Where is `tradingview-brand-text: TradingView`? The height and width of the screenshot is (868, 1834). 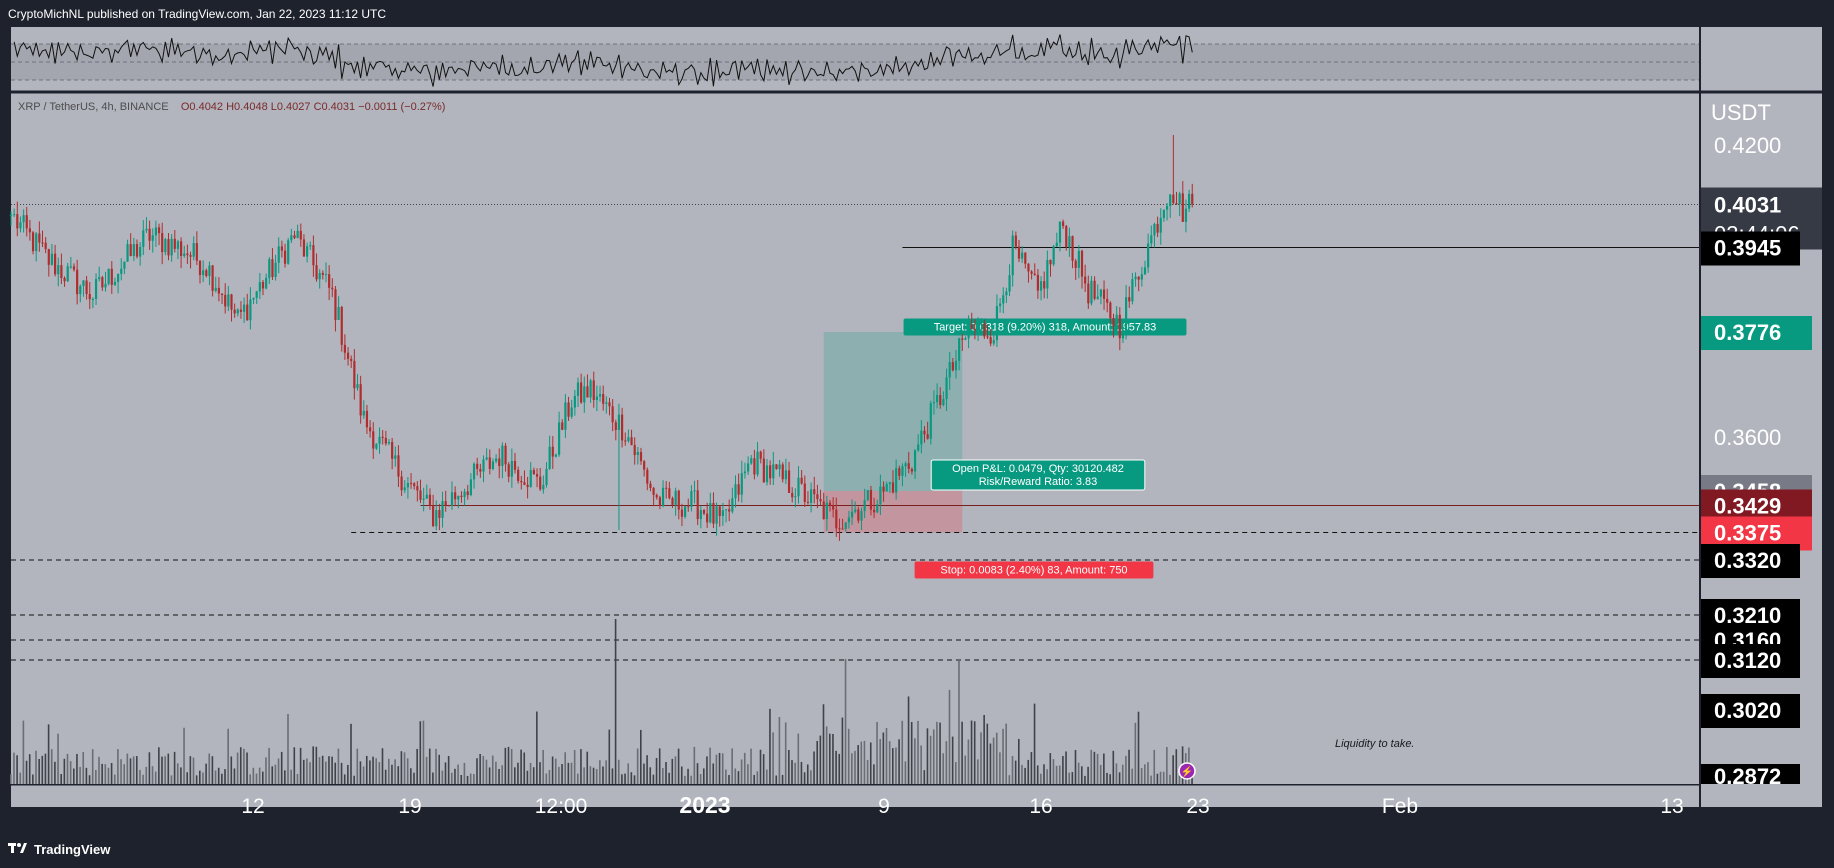
tradingview-brand-text: TradingView is located at coordinates (72, 849).